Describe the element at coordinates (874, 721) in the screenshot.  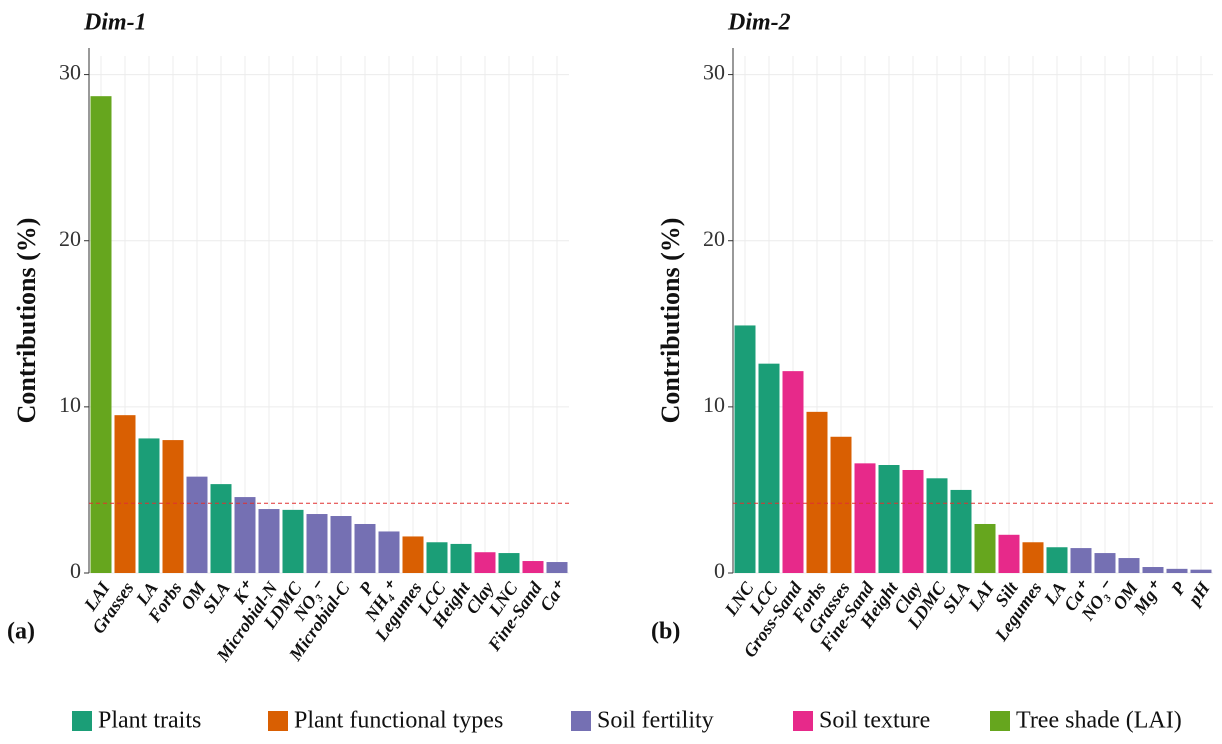
I see `legend-label: Soil texture` at that location.